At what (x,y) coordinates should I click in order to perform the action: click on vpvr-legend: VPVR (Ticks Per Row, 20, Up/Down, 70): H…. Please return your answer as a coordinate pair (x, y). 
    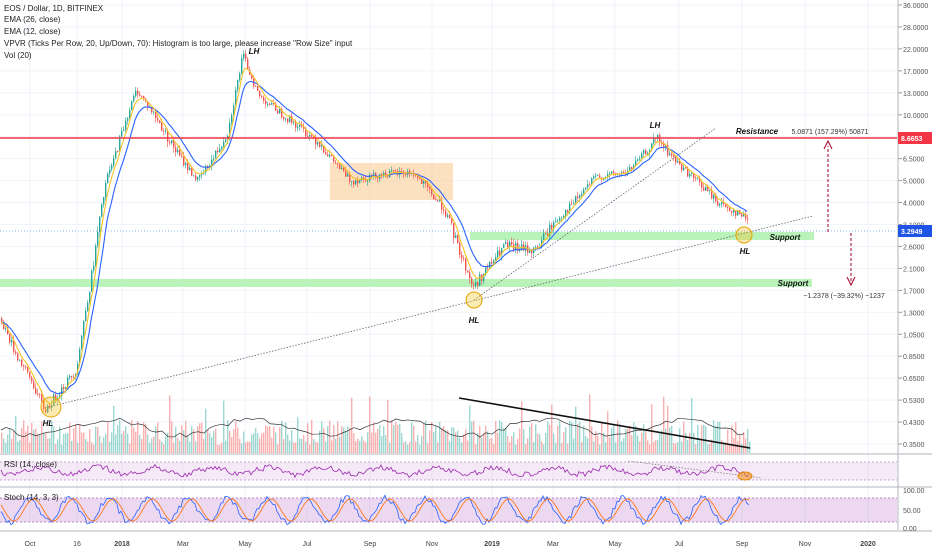
    Looking at the image, I should click on (178, 43).